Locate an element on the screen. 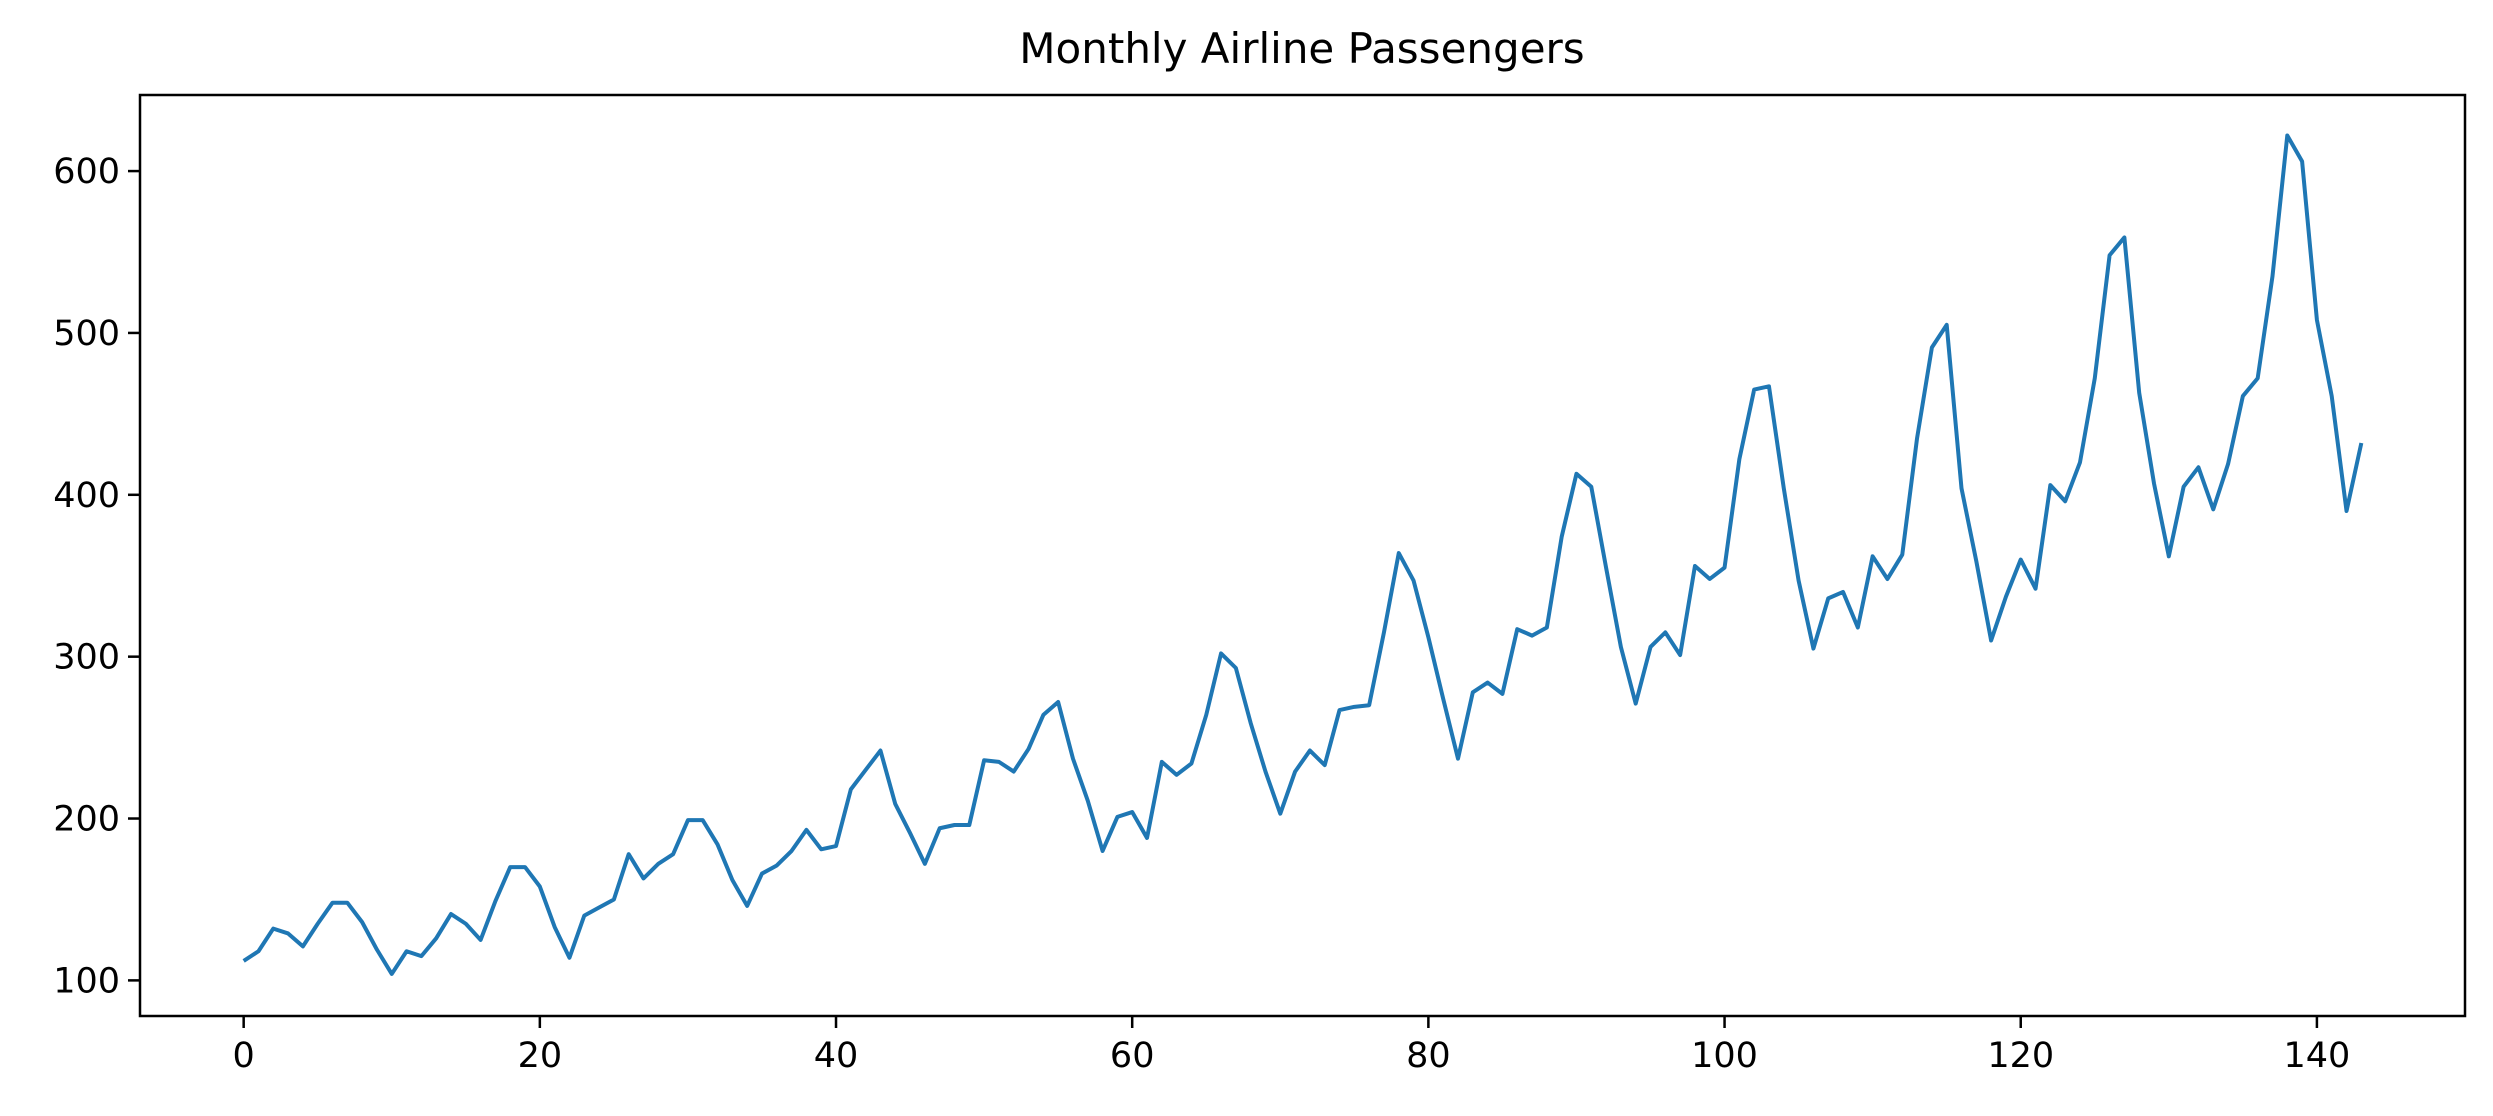 This screenshot has height=1116, width=2493. x-tick-label: 60 is located at coordinates (1132, 1056).